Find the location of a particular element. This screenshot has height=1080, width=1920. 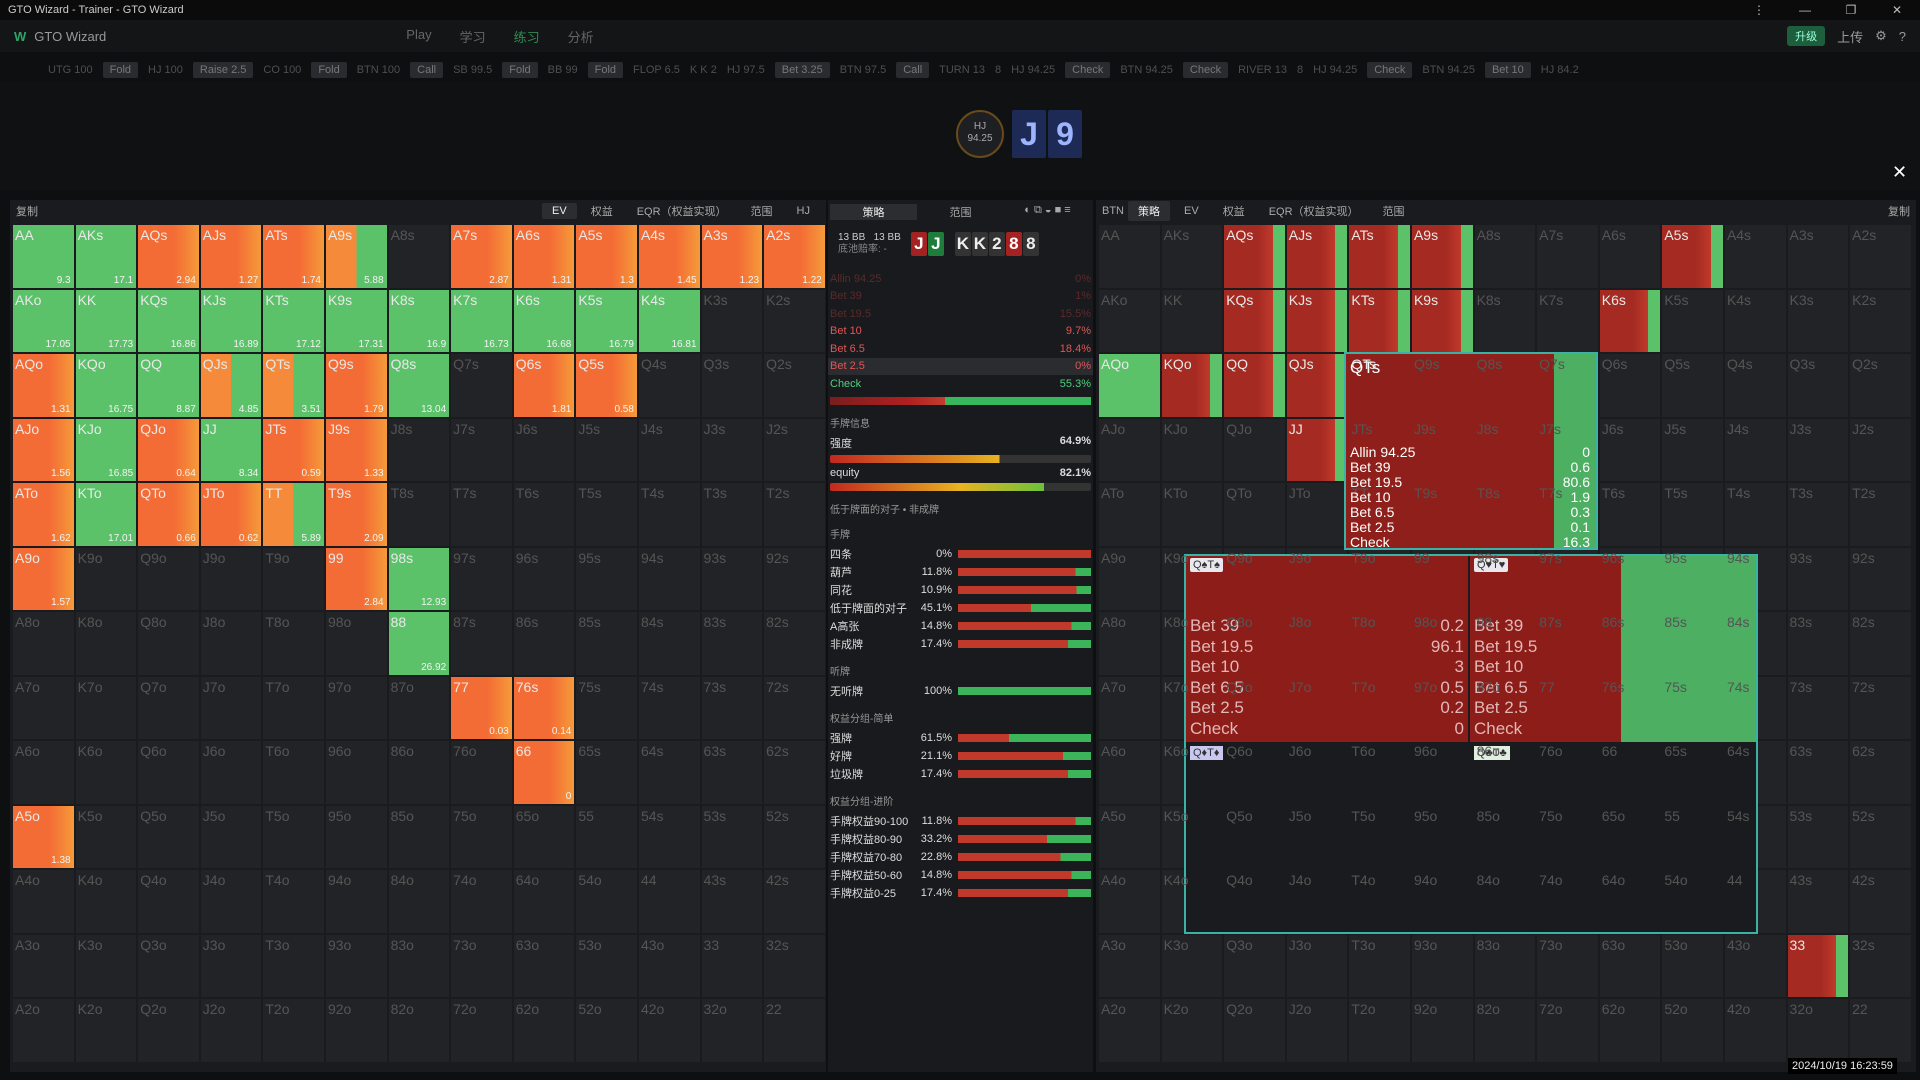

hand-cell: A2s is located at coordinates (1880, 256).